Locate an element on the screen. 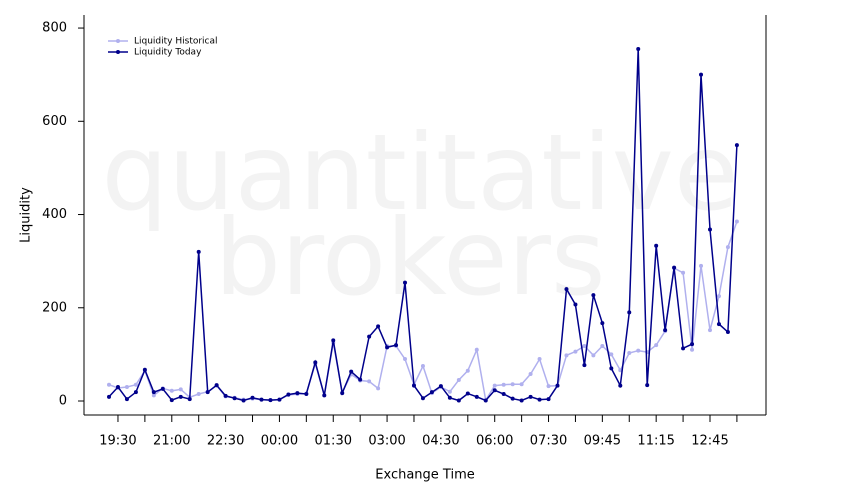 Image resolution: width=850 pixels, height=500 pixels. x-tick-label: 06:00 is located at coordinates (494, 441).